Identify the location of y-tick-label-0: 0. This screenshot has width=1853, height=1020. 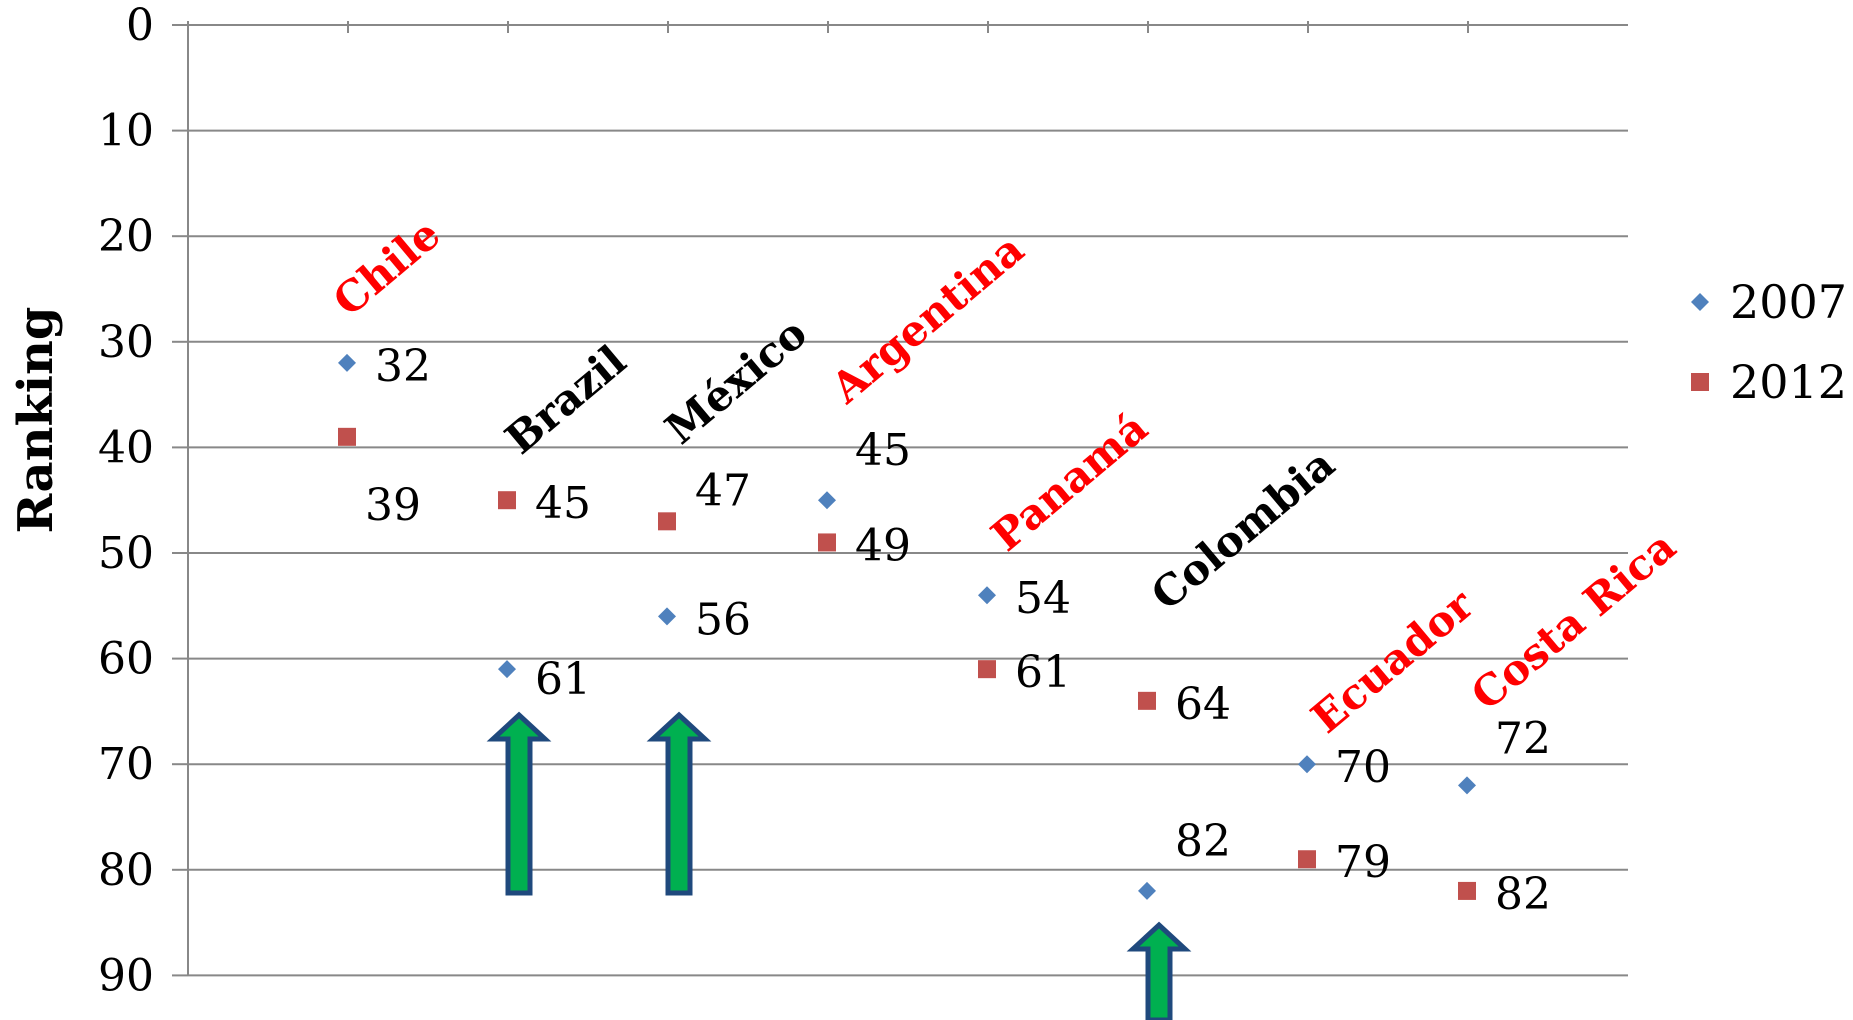
(140, 25).